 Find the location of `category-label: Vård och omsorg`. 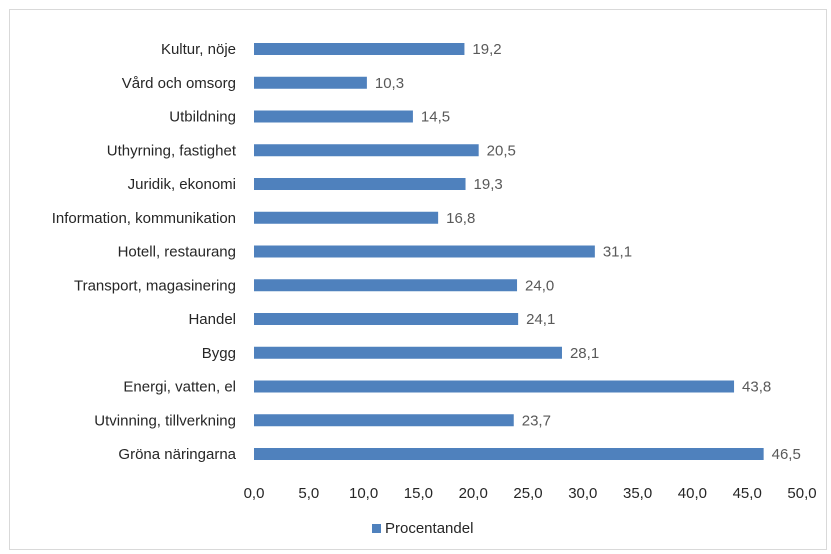

category-label: Vård och omsorg is located at coordinates (179, 83).